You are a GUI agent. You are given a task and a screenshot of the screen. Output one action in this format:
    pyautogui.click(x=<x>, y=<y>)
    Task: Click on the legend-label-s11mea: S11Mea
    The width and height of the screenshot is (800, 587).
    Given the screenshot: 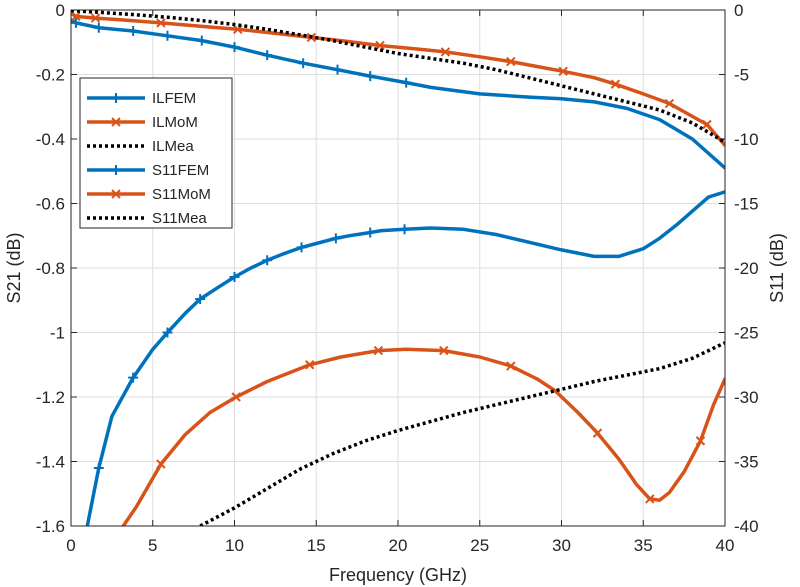 What is the action you would take?
    pyautogui.click(x=179, y=218)
    